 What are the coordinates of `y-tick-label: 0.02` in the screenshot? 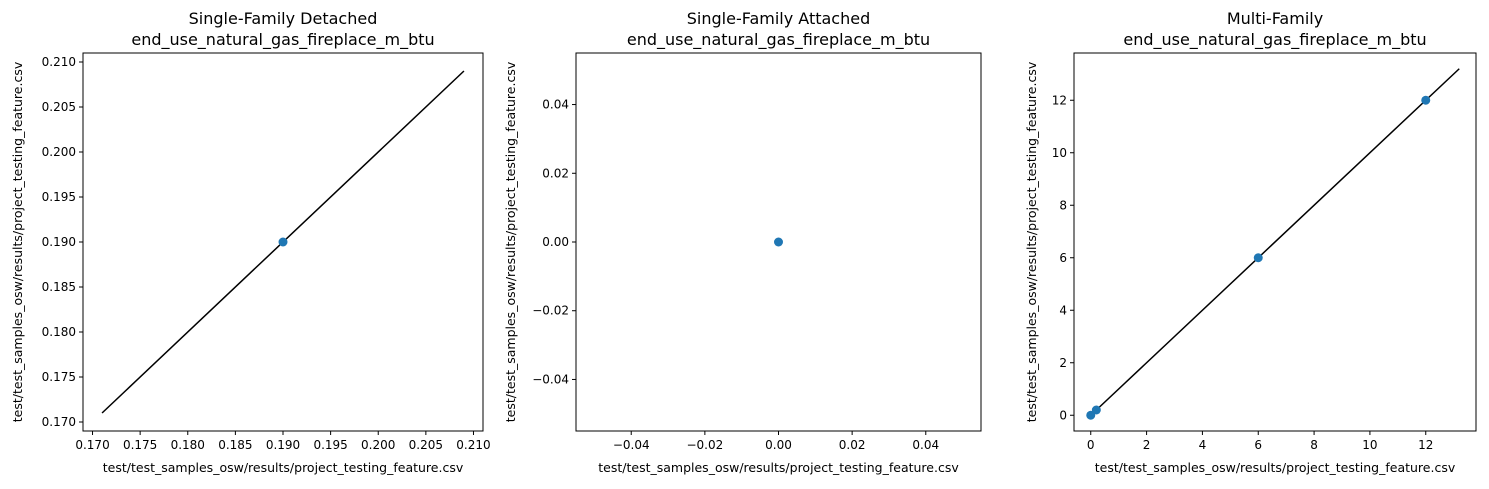 It's located at (555, 173).